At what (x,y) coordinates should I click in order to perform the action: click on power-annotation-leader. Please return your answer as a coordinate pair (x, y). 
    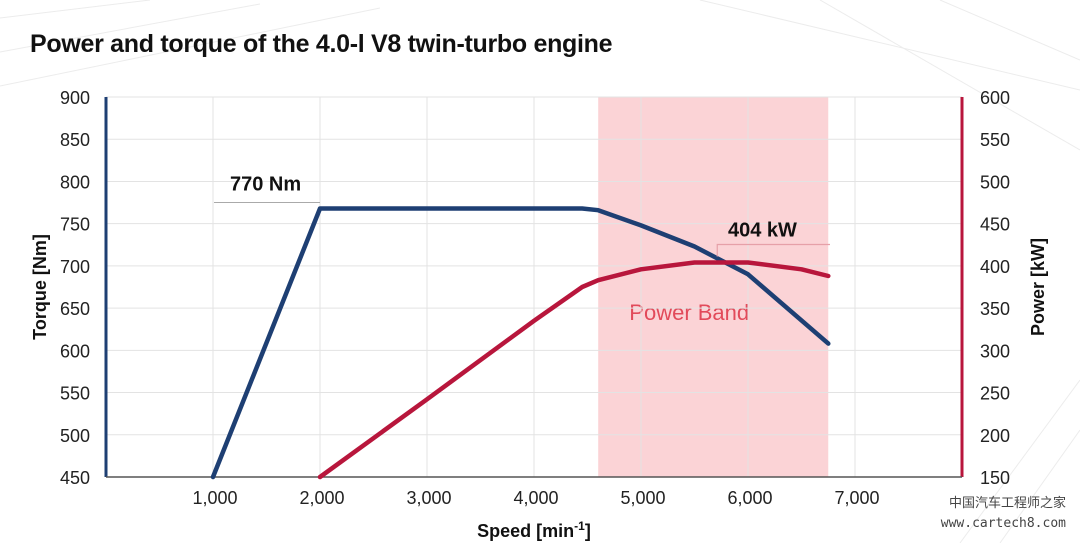
    Looking at the image, I should click on (773, 250).